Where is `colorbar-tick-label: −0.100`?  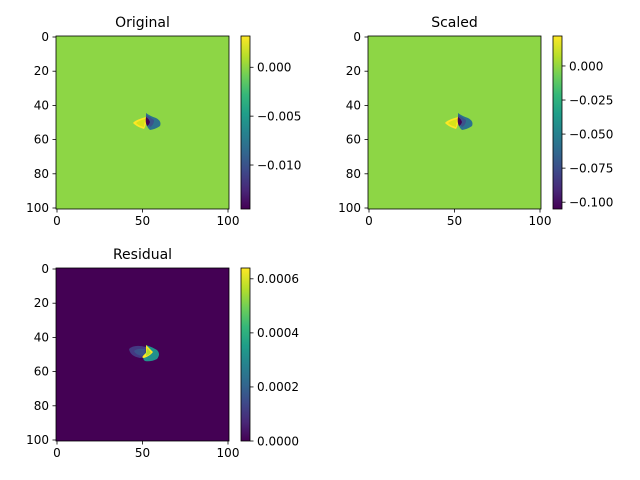 colorbar-tick-label: −0.100 is located at coordinates (591, 202).